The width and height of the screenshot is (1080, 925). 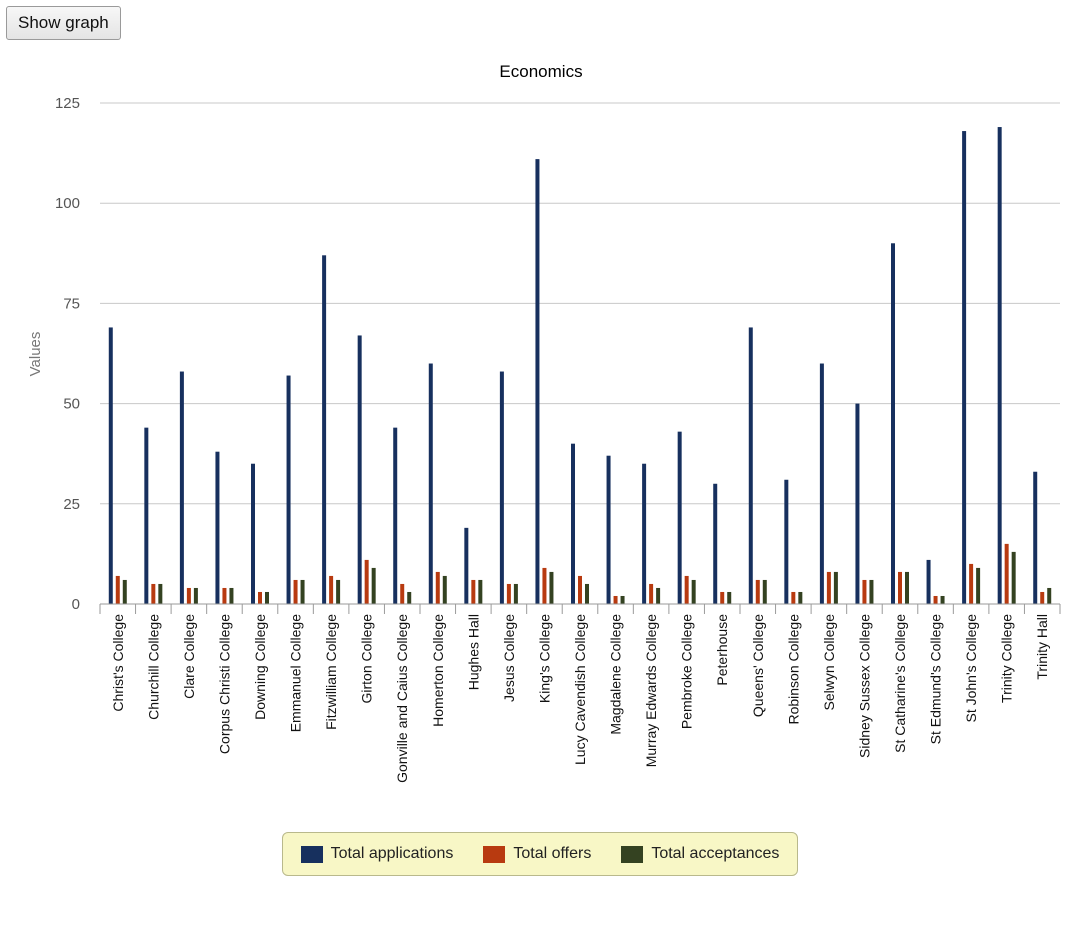 What do you see at coordinates (402, 698) in the screenshot?
I see `x-tick-label: Gonville and Caius College` at bounding box center [402, 698].